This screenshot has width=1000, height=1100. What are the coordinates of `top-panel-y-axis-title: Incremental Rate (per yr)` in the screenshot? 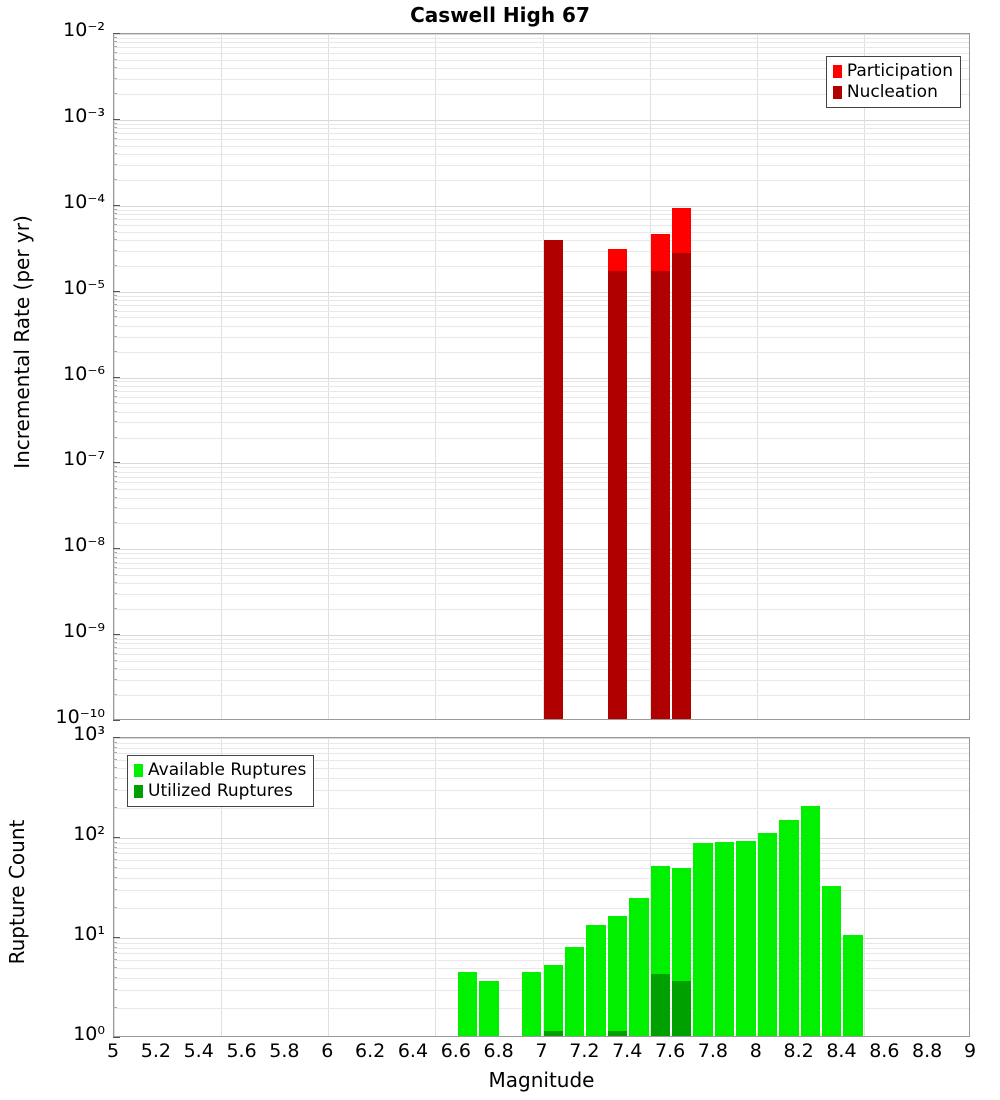 It's located at (22, 342).